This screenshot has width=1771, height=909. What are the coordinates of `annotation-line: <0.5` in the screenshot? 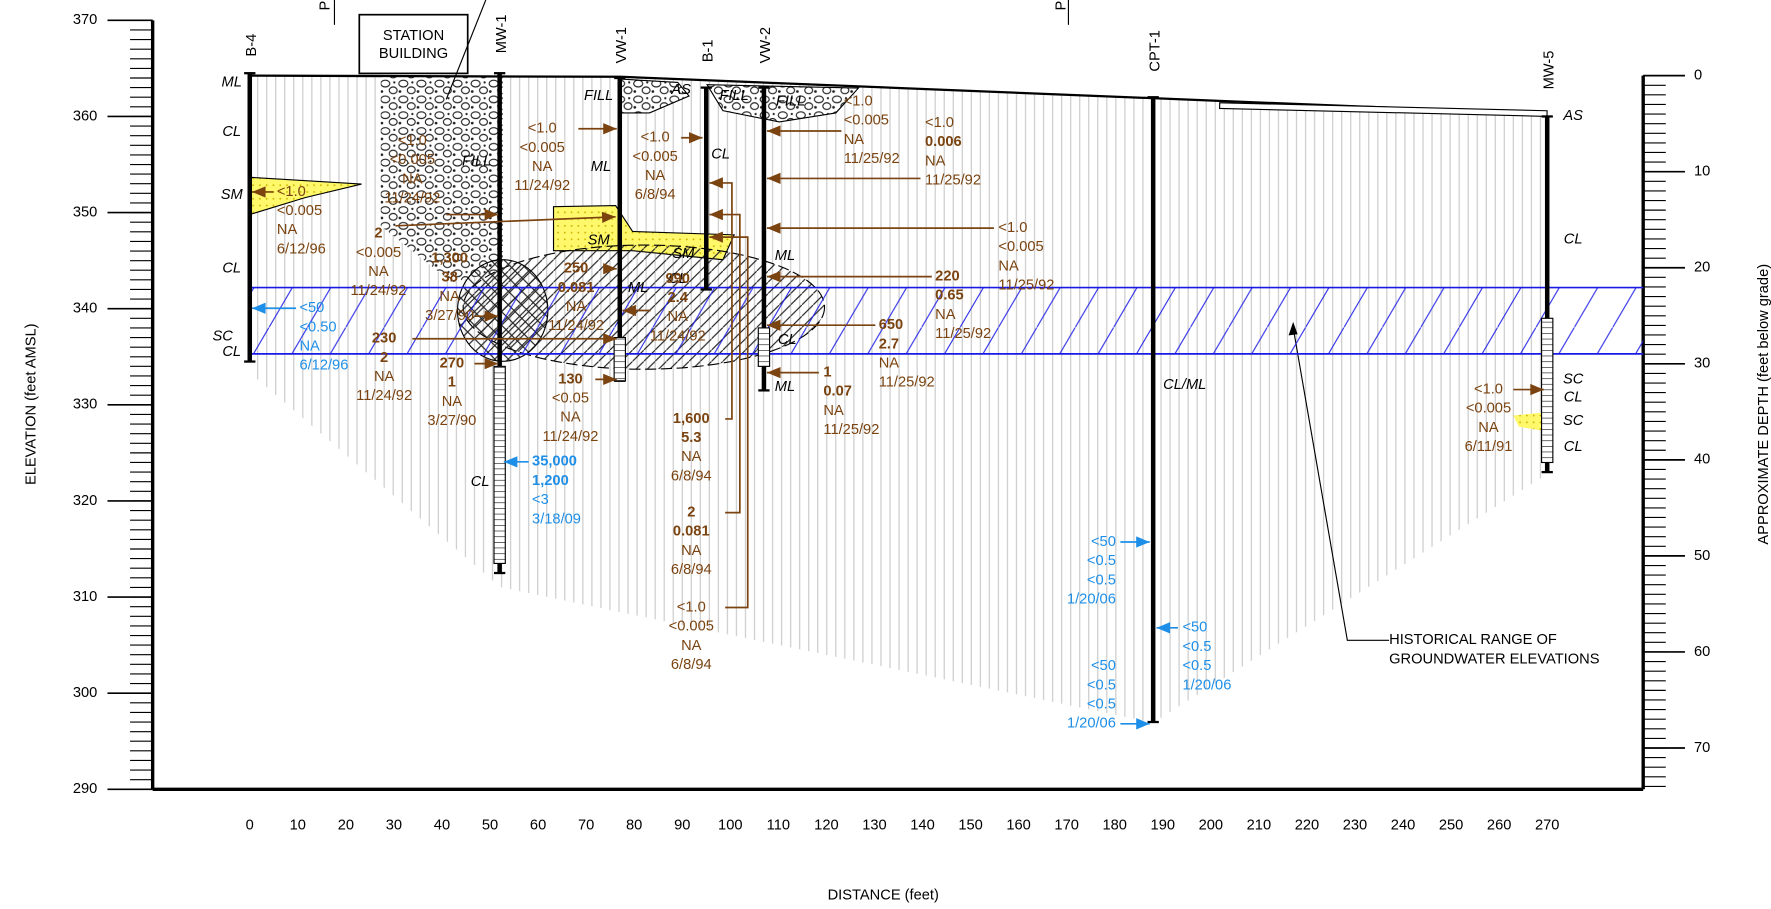 It's located at (1101, 580).